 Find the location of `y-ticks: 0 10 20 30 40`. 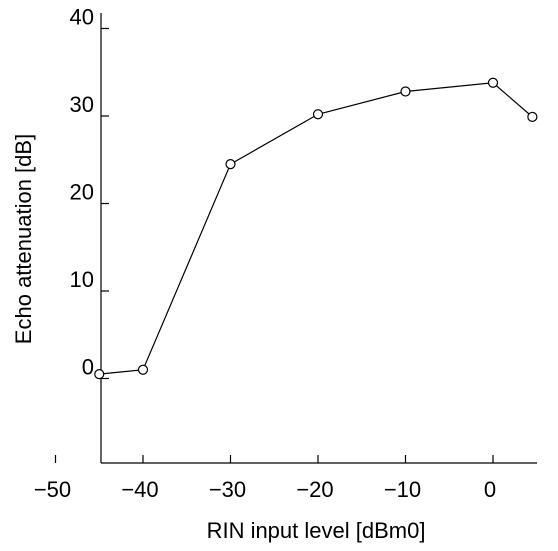

y-ticks: 0 10 20 30 40 is located at coordinates (89, 192).